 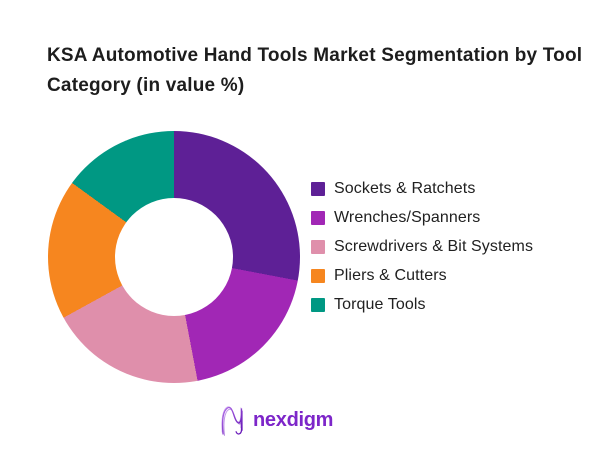 What do you see at coordinates (318, 304) in the screenshot?
I see `legend-swatch-torque-tools` at bounding box center [318, 304].